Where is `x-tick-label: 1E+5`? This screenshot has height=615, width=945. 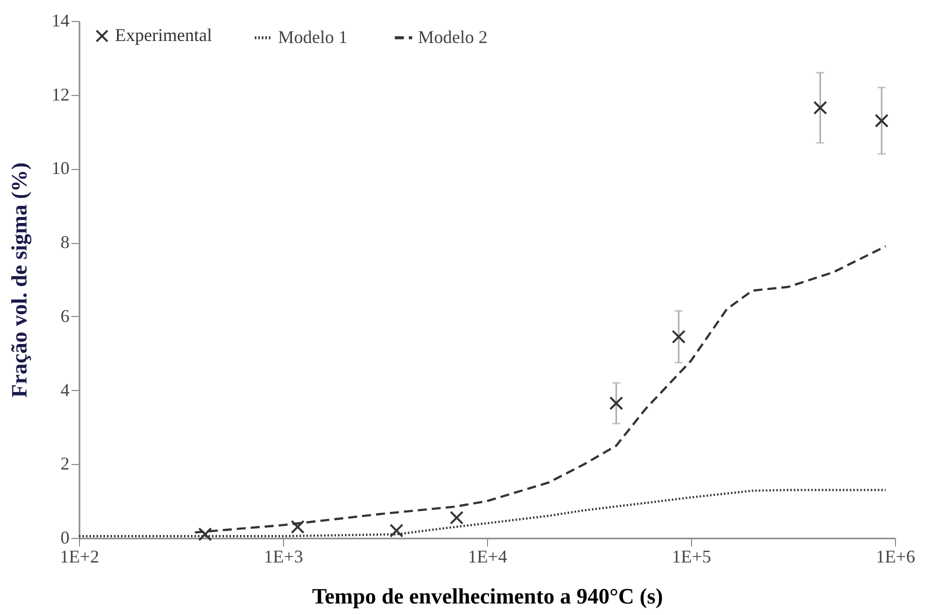
x-tick-label: 1E+5 is located at coordinates (692, 556).